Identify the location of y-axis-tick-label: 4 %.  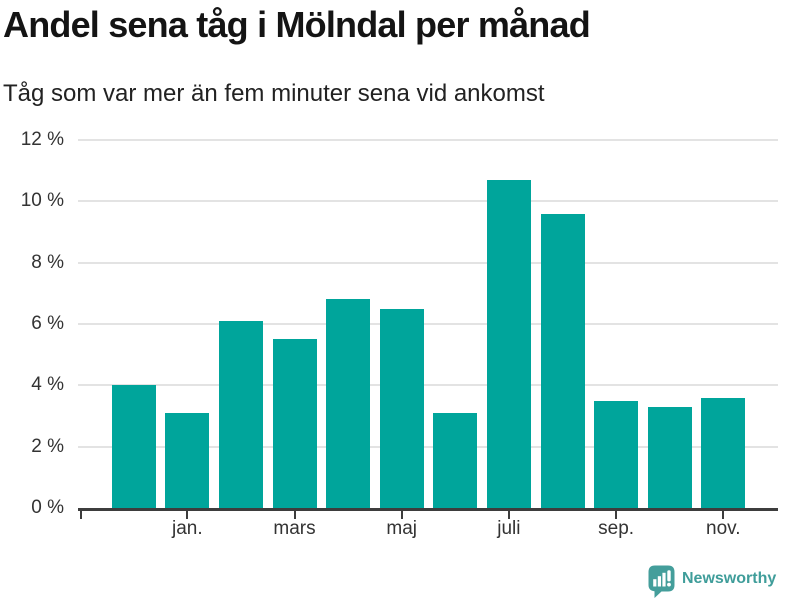
(47, 385).